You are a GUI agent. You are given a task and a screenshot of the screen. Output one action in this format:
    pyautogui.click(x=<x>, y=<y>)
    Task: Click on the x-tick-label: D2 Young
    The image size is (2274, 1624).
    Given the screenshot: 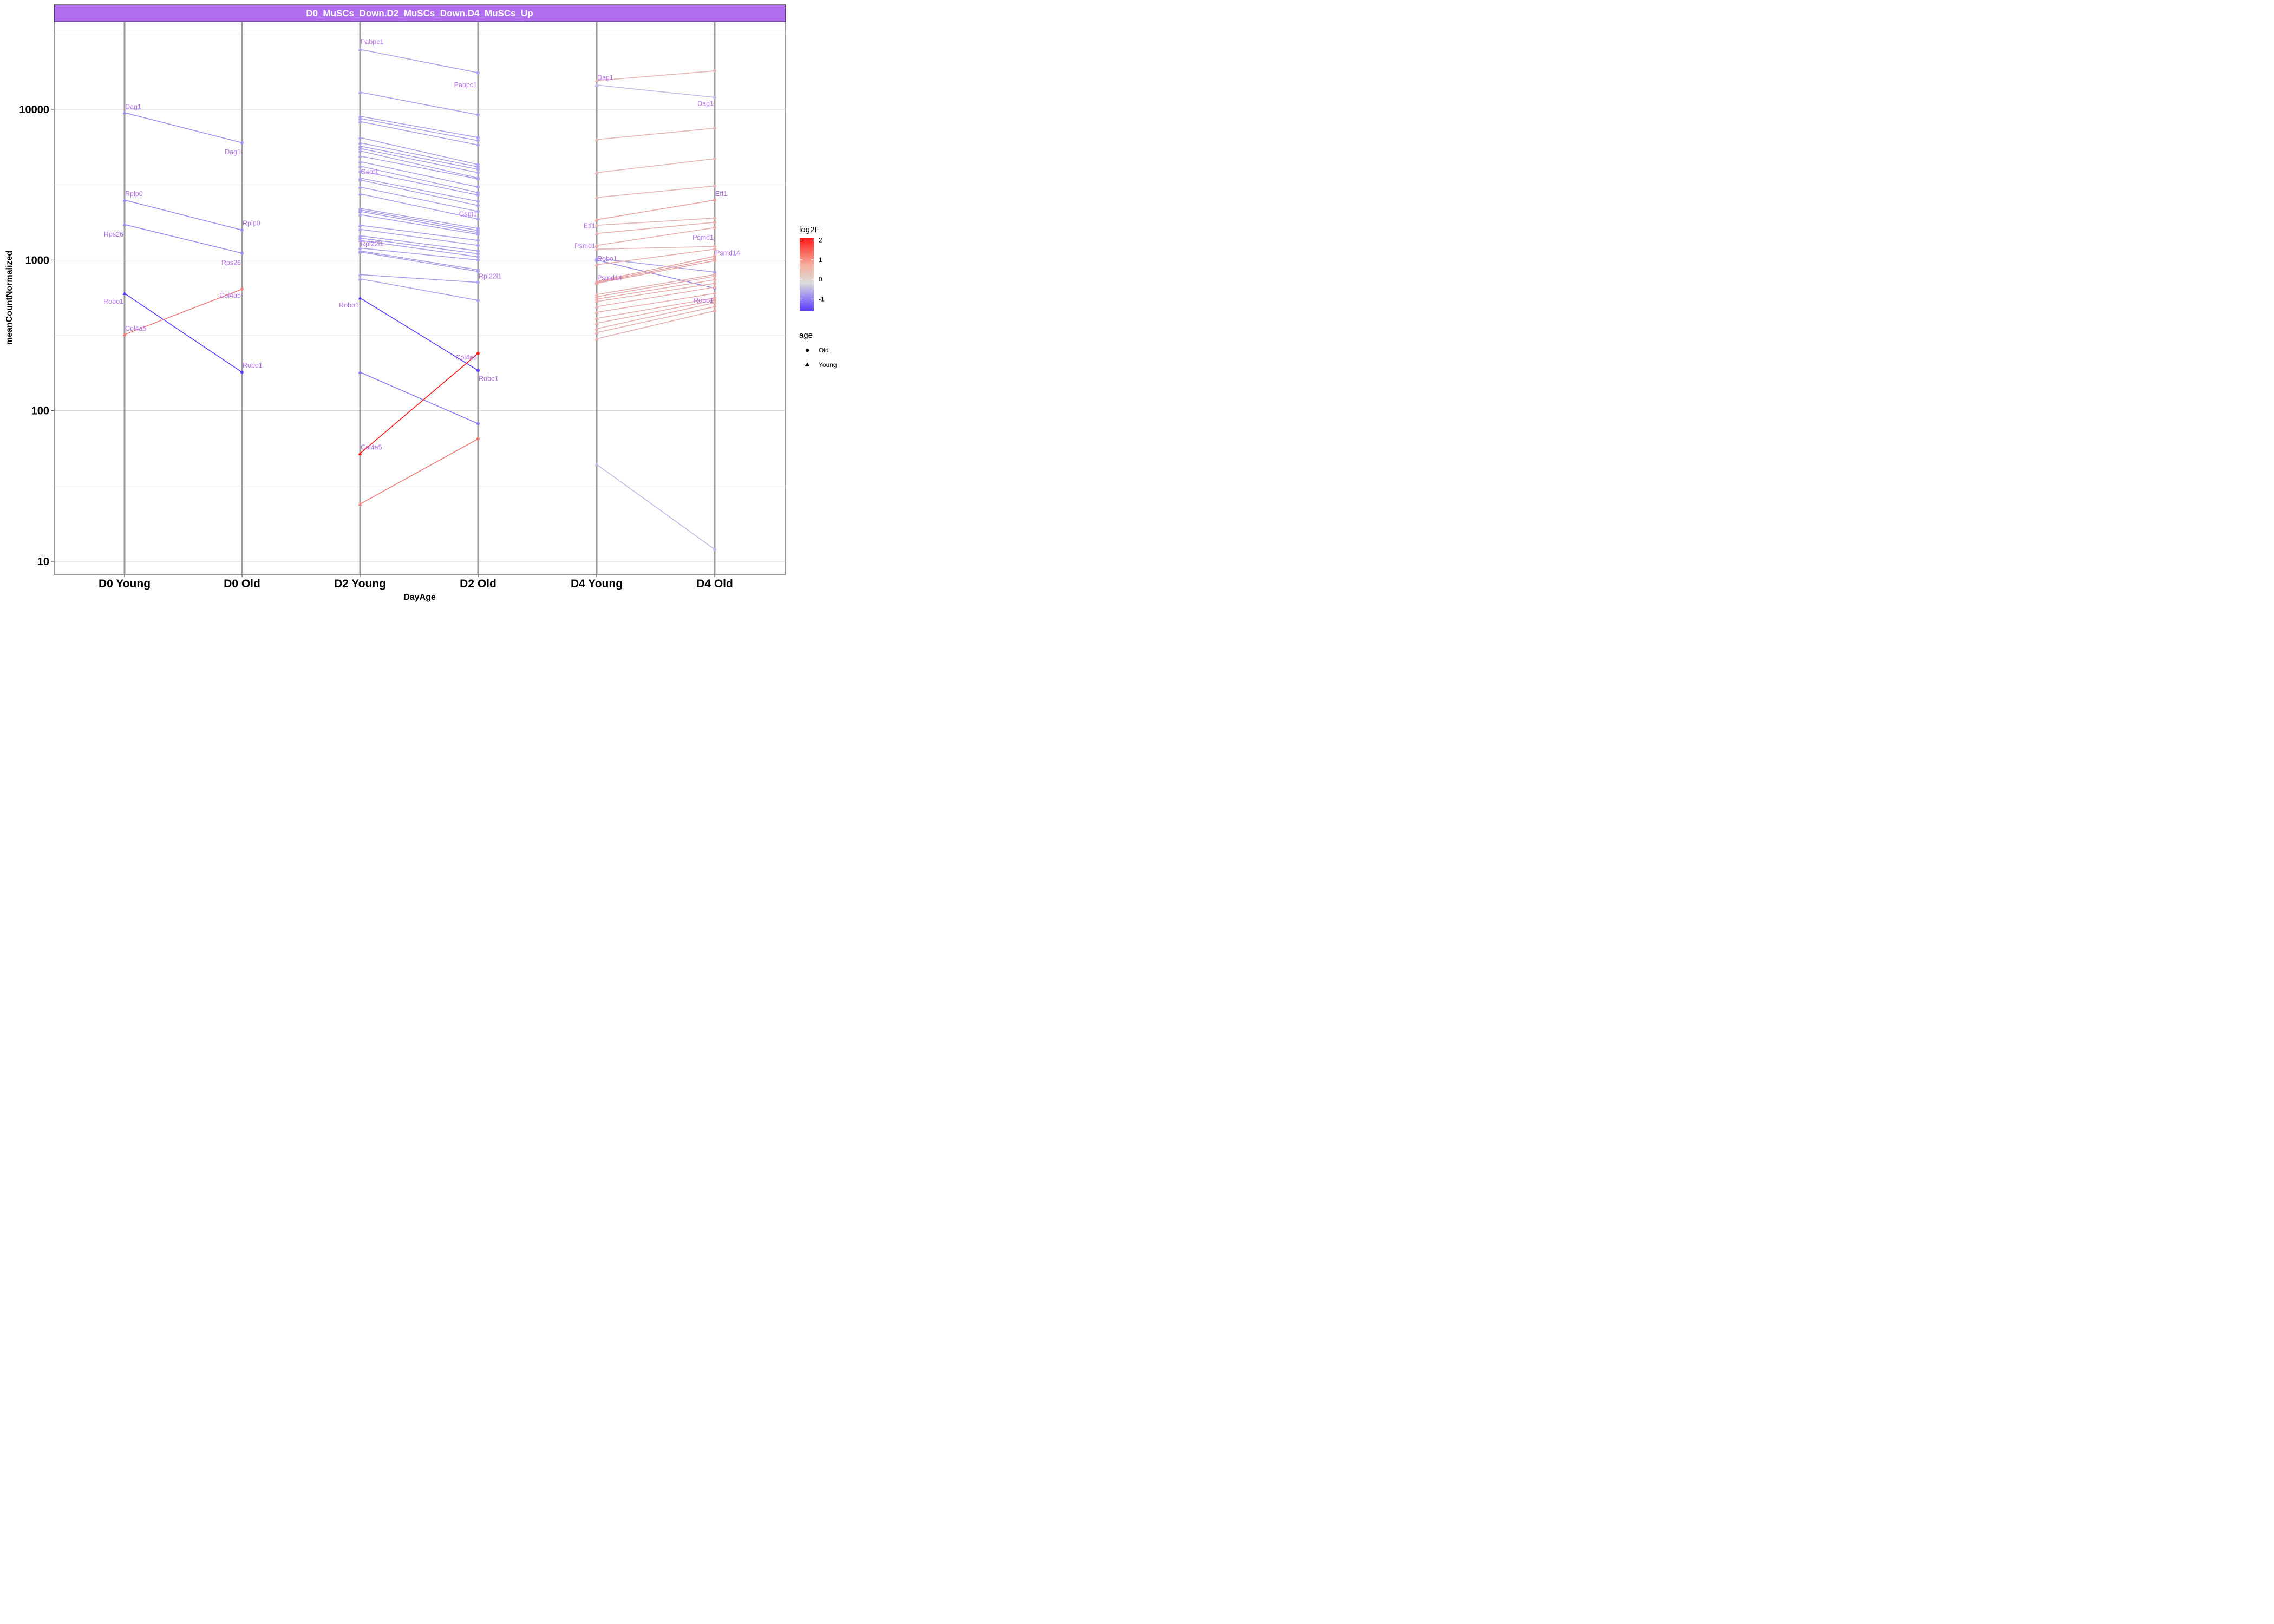 What is the action you would take?
    pyautogui.click(x=360, y=584)
    